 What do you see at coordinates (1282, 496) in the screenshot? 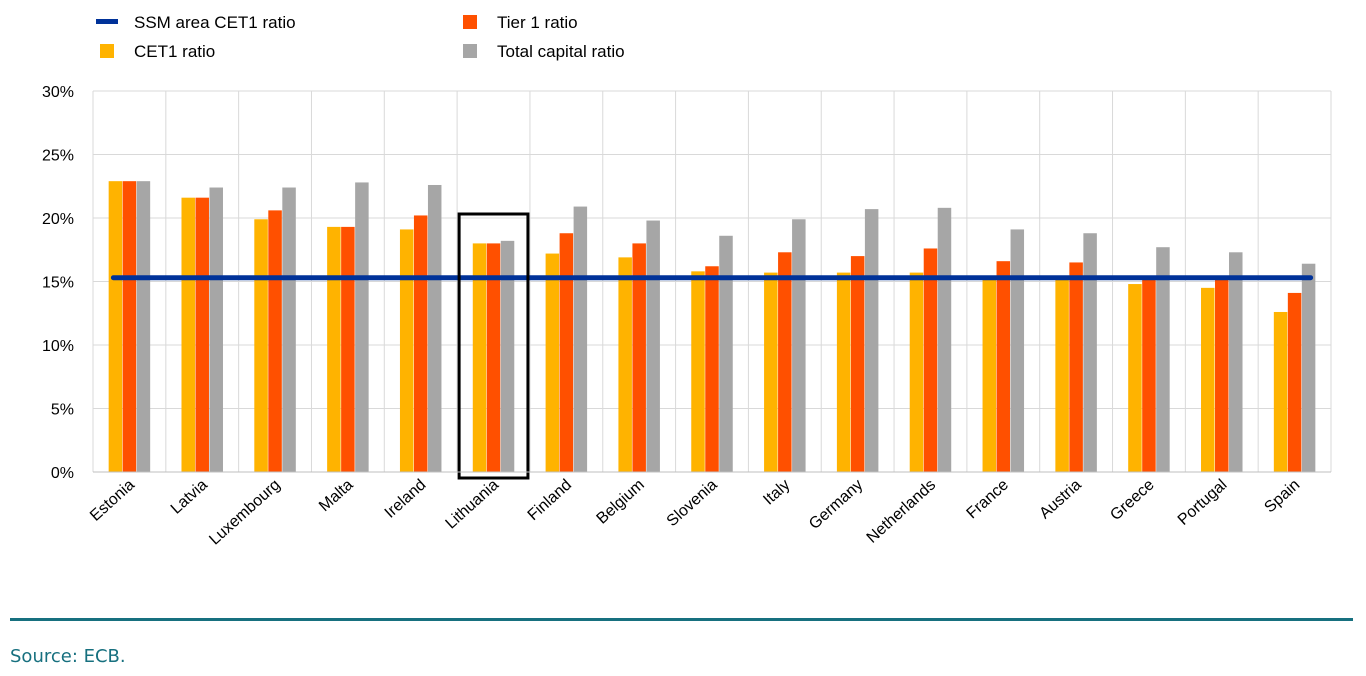
I see `x-tick-label: Spain` at bounding box center [1282, 496].